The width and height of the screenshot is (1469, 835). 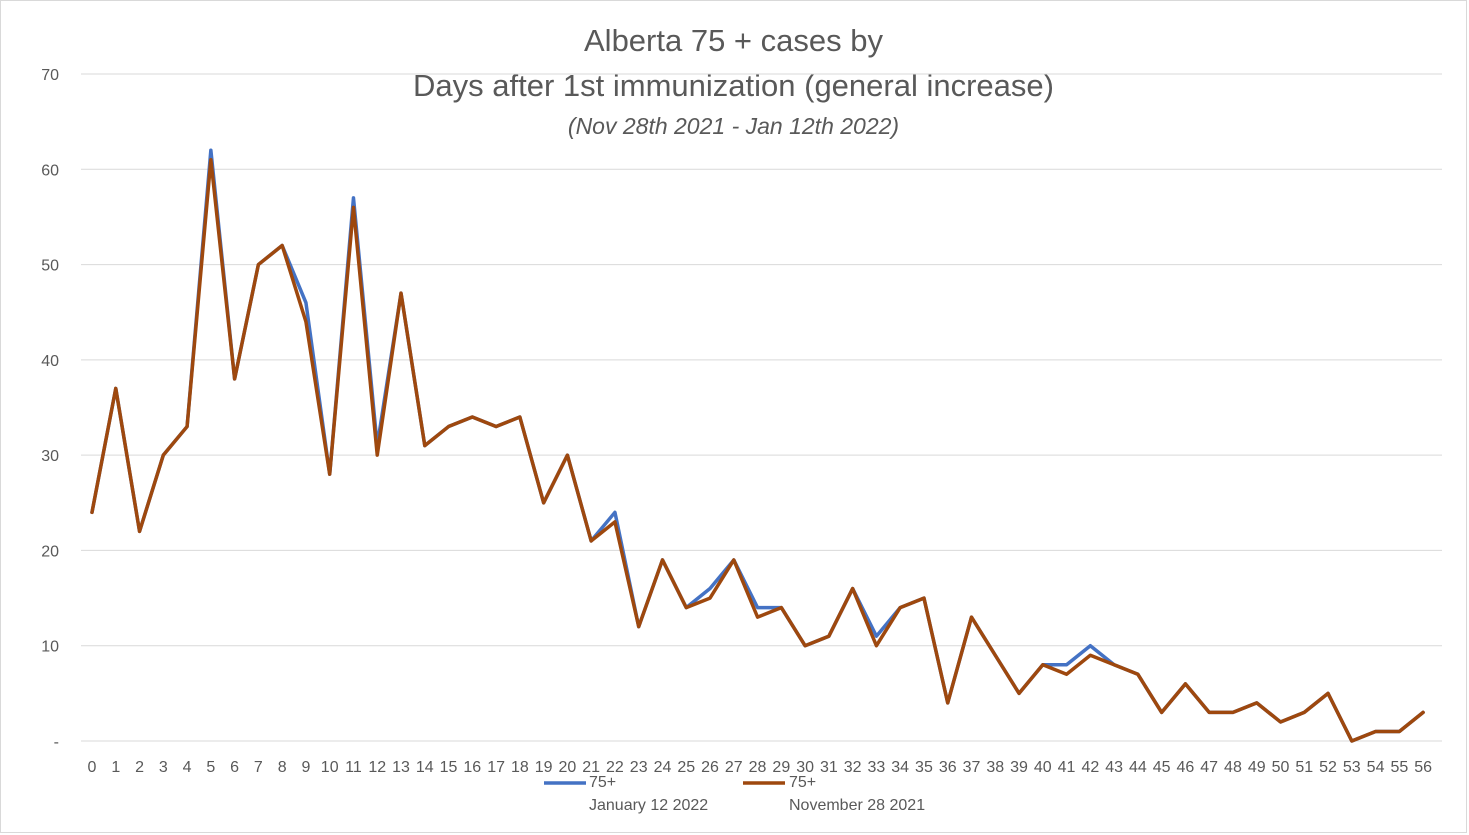 I want to click on x-tick-label: 45, so click(x=1162, y=767).